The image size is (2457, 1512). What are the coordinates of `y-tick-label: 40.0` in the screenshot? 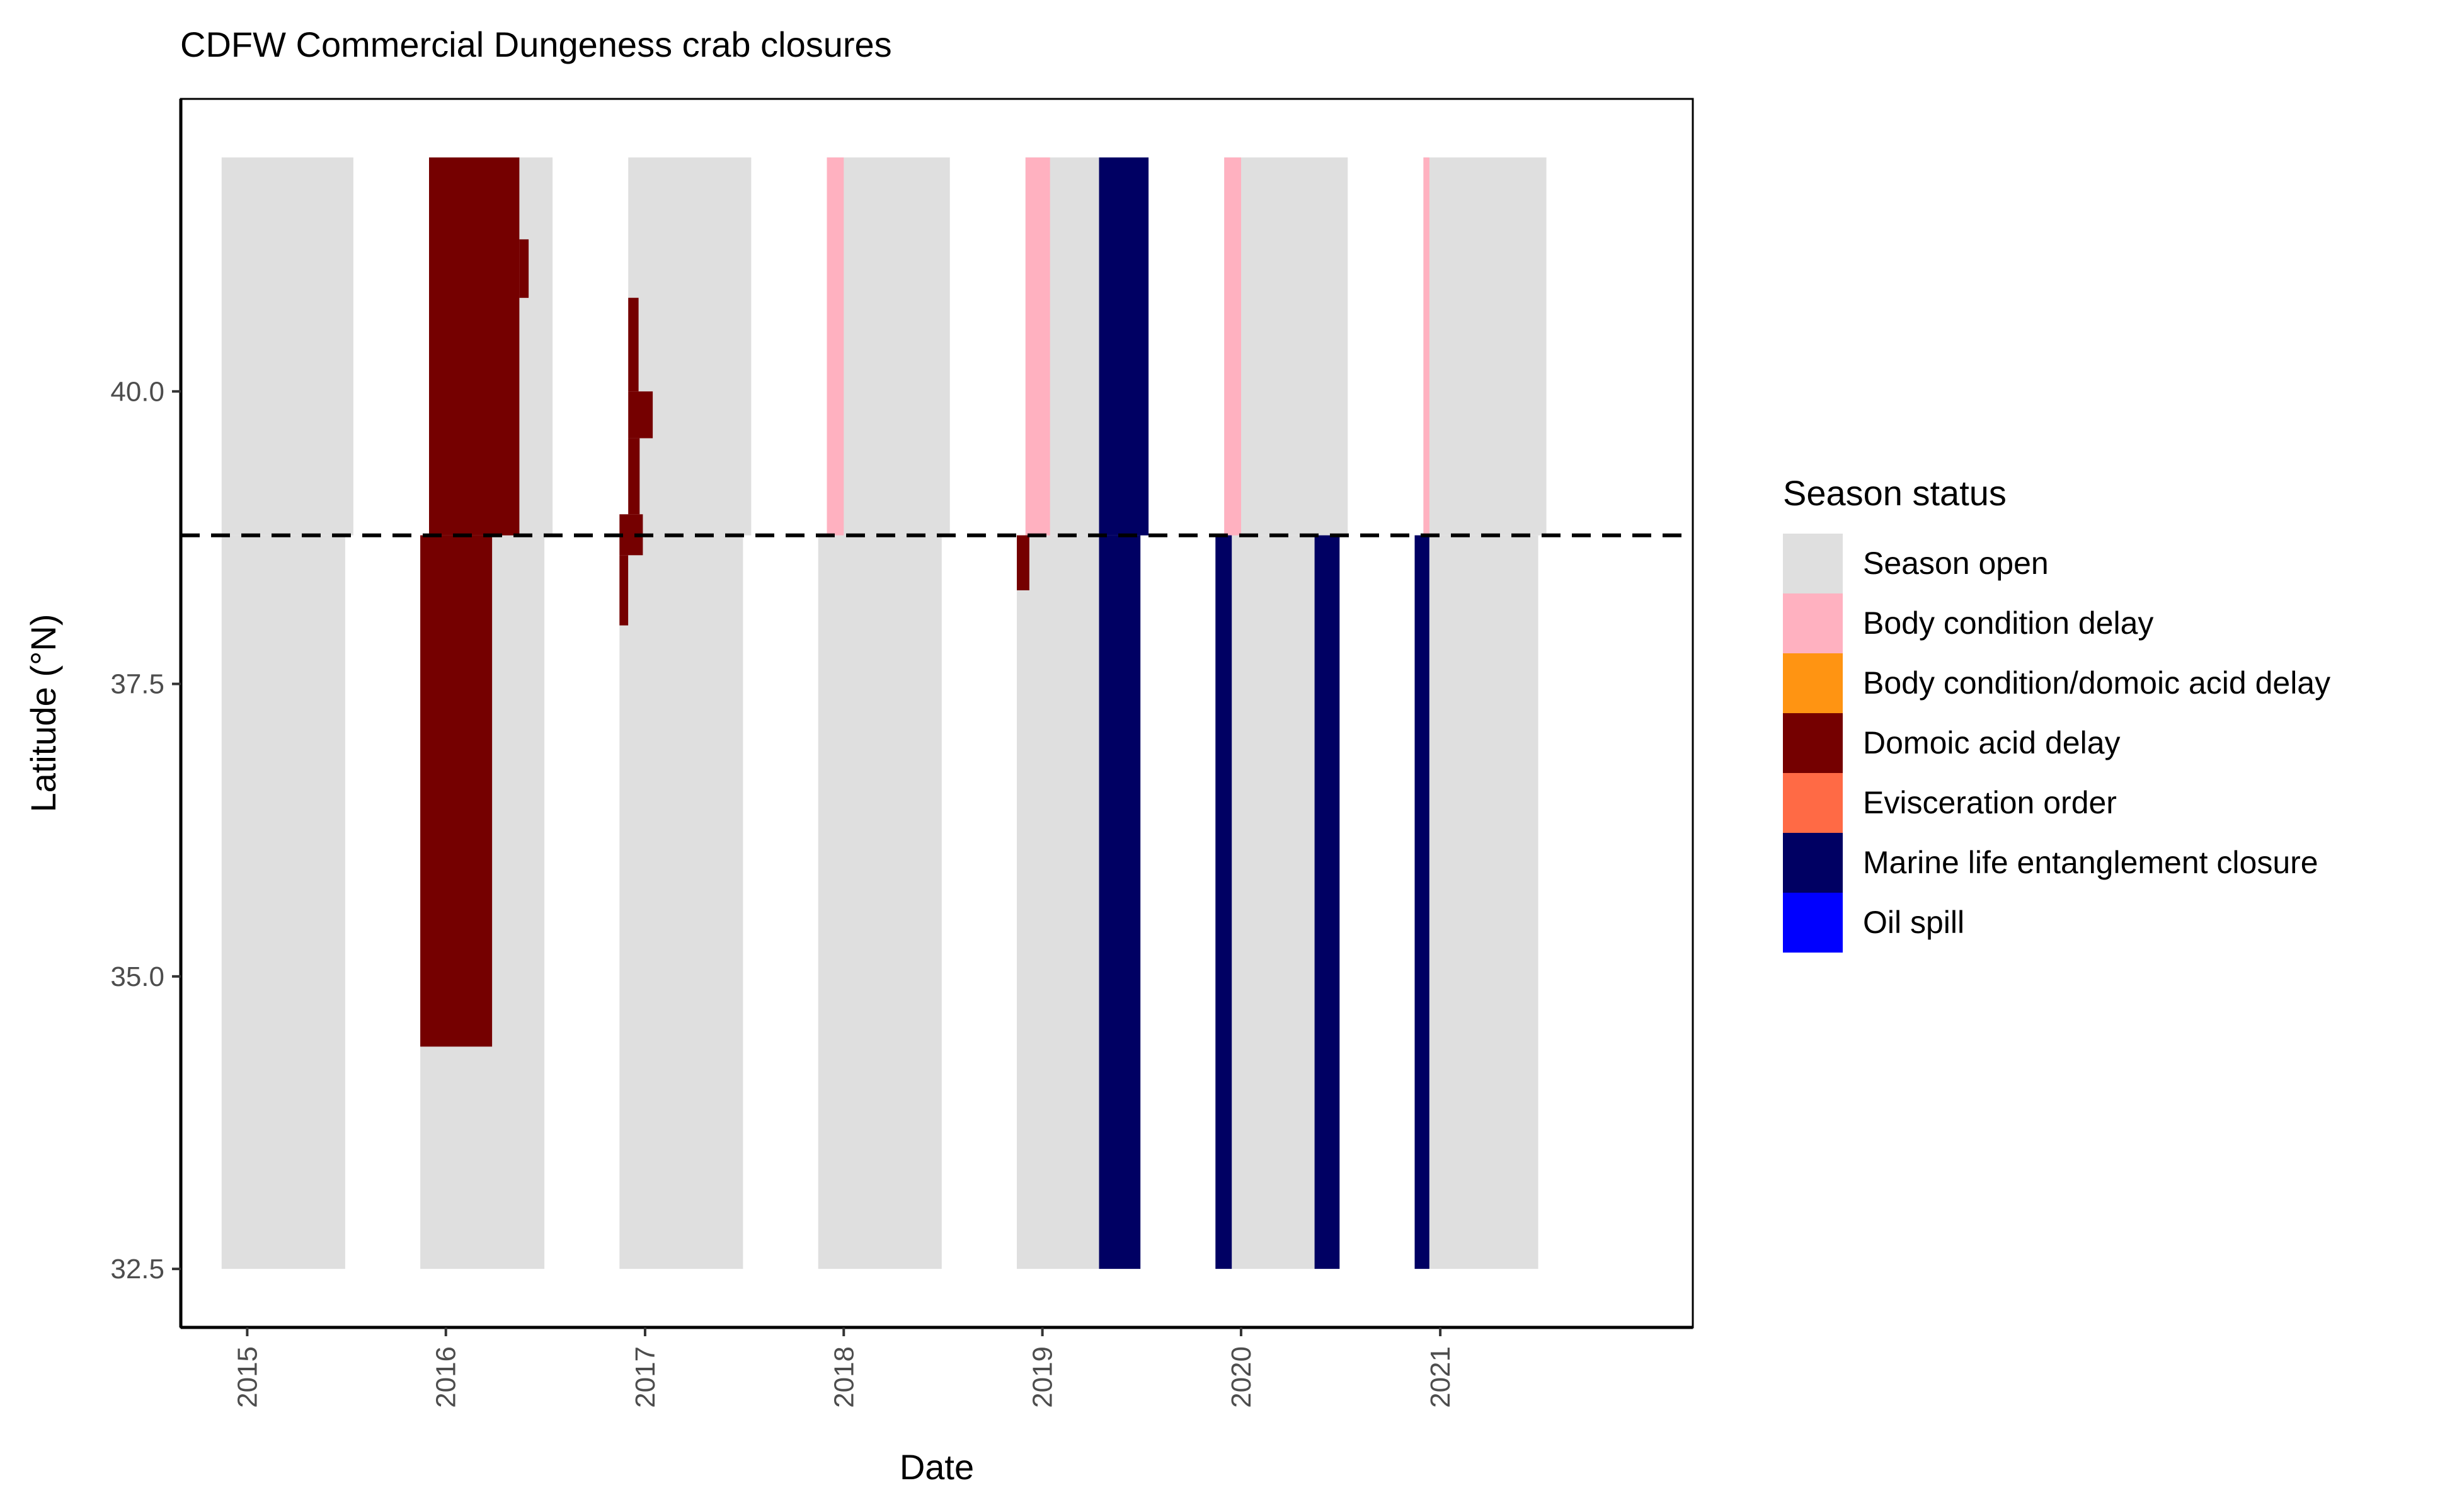 It's located at (137, 391).